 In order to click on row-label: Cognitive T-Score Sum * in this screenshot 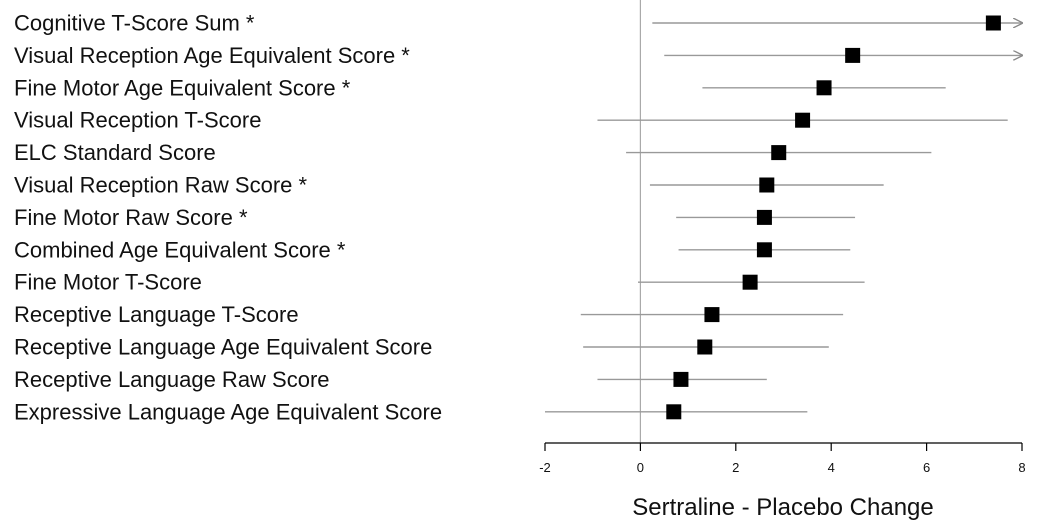, I will do `click(134, 23)`.